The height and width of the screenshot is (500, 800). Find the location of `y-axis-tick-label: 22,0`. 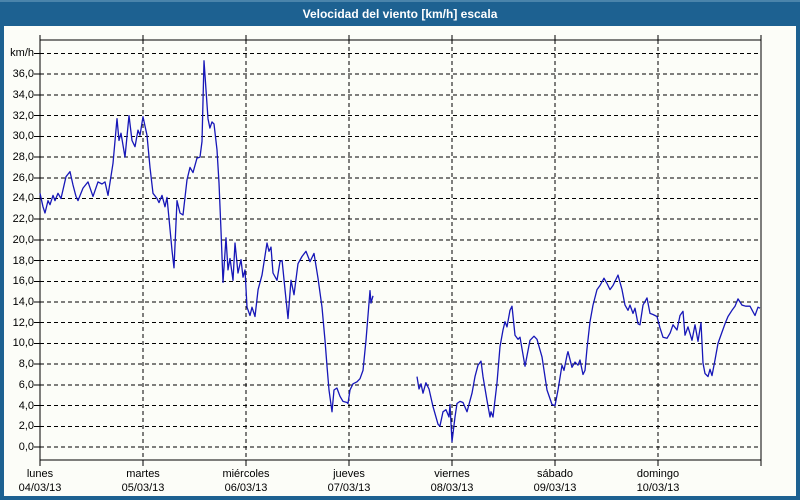

y-axis-tick-label: 22,0 is located at coordinates (23, 219).